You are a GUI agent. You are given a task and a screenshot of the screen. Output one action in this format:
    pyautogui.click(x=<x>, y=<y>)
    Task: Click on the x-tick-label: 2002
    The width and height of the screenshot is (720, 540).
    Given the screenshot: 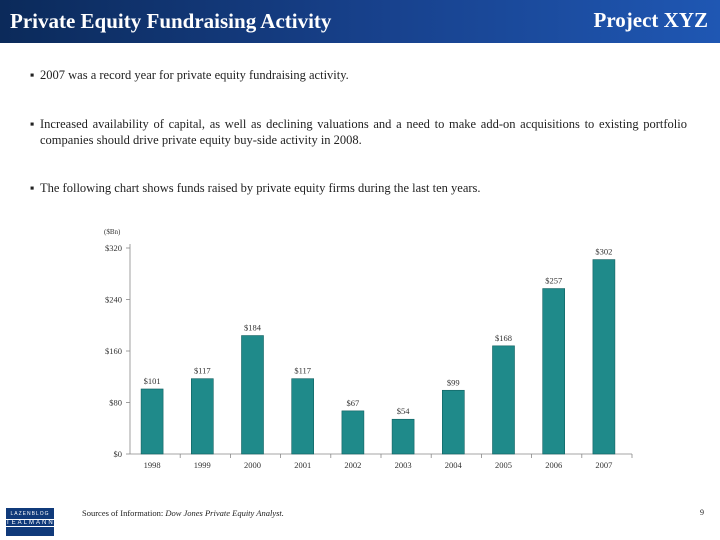 What is the action you would take?
    pyautogui.click(x=352, y=465)
    